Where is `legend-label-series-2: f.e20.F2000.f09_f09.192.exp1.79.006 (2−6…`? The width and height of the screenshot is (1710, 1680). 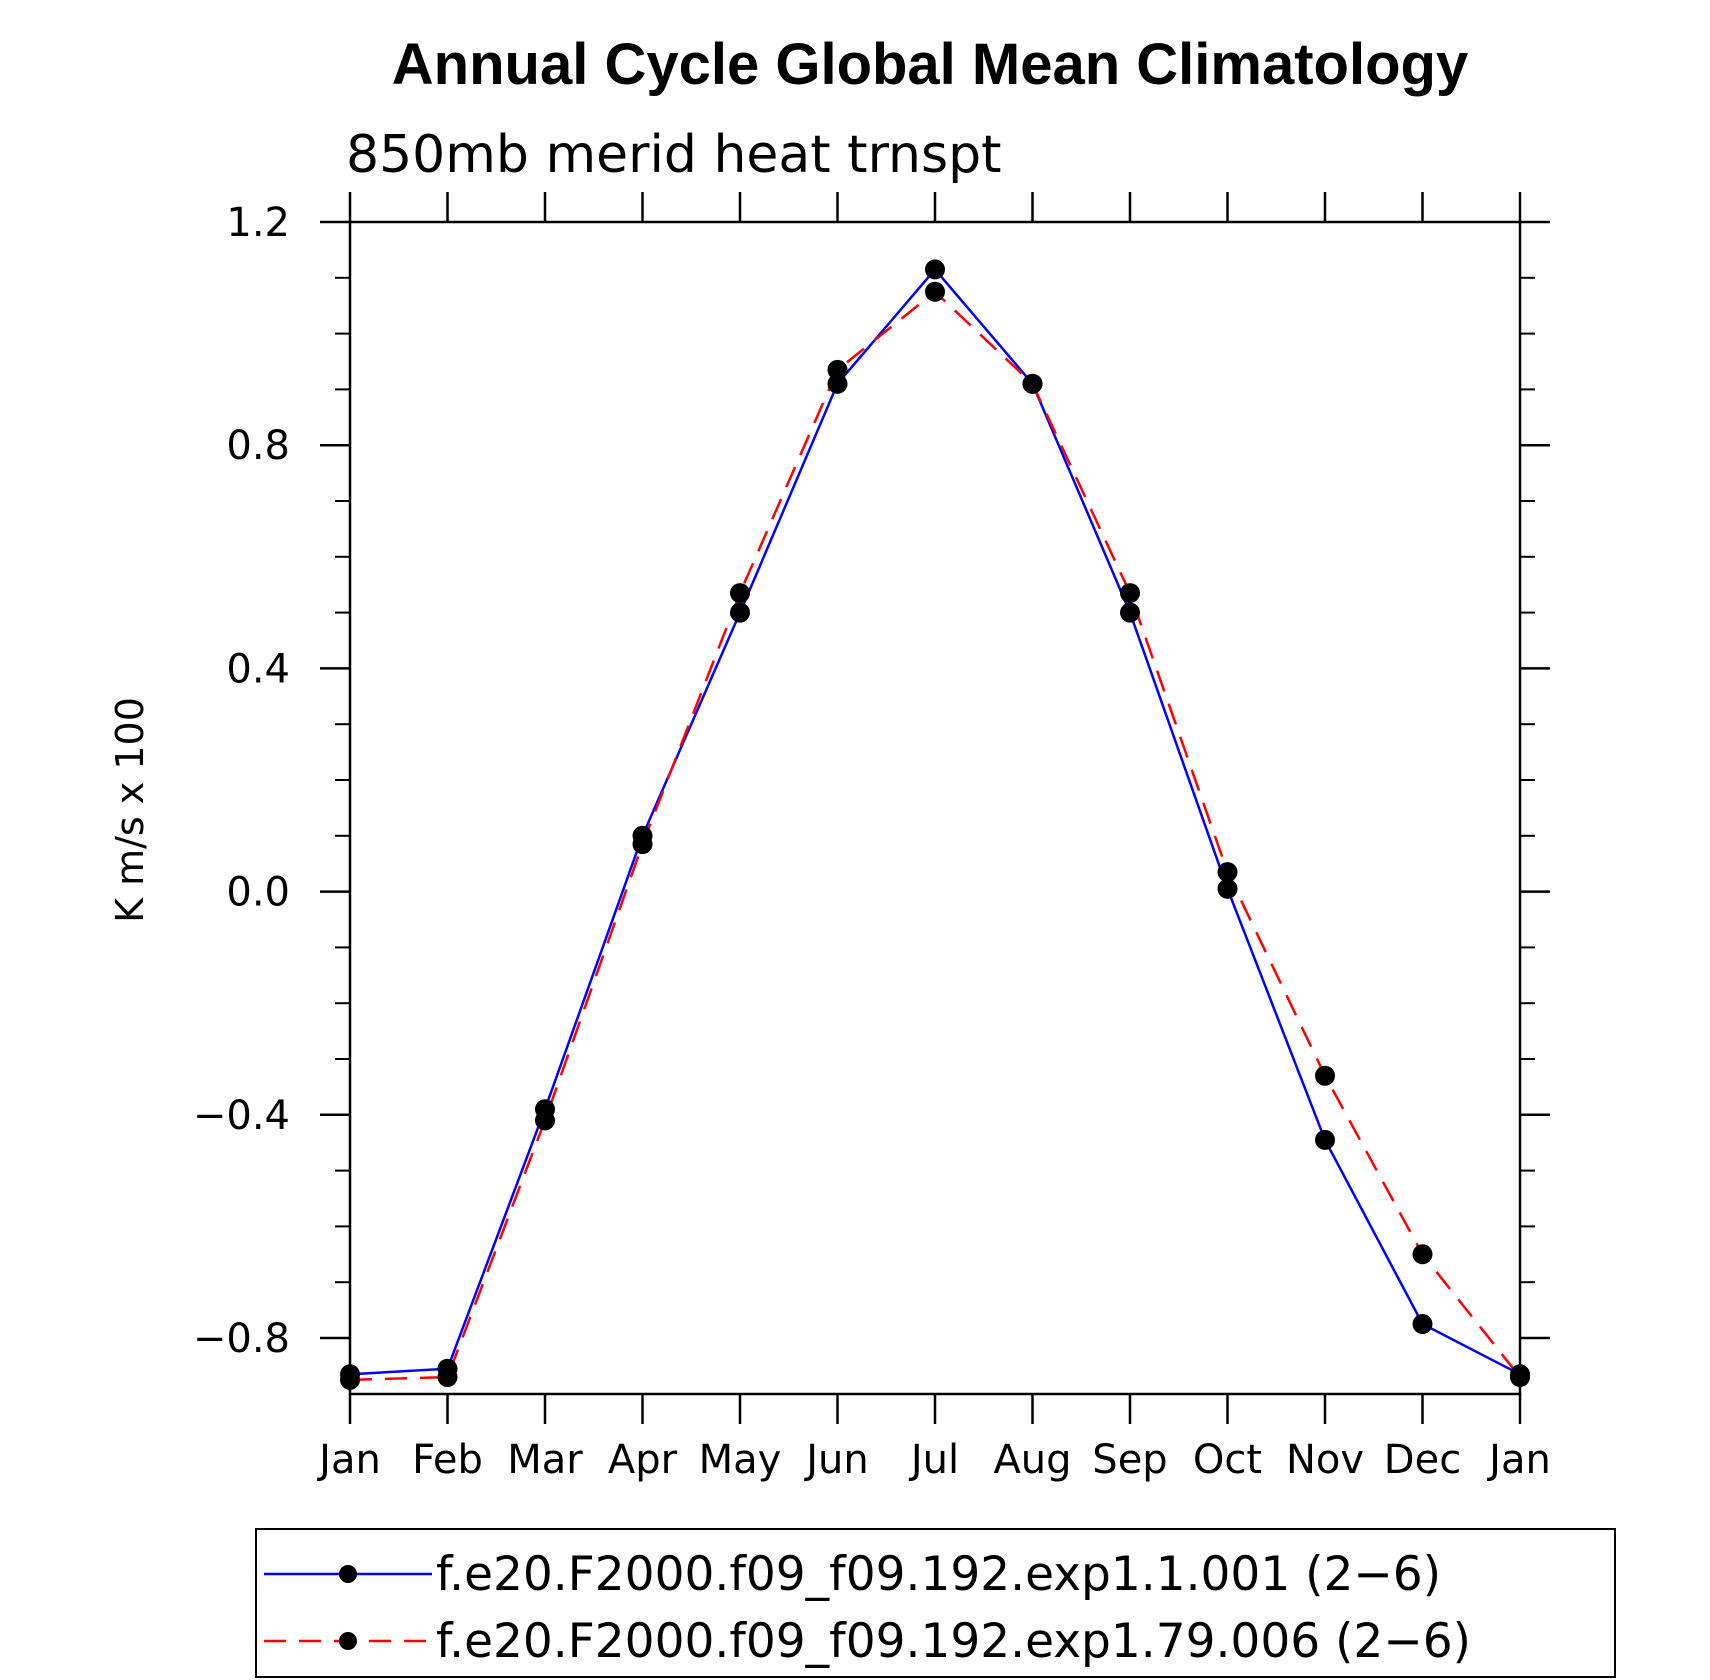 legend-label-series-2: f.e20.F2000.f09_f09.192.exp1.79.006 (2−6… is located at coordinates (953, 1641).